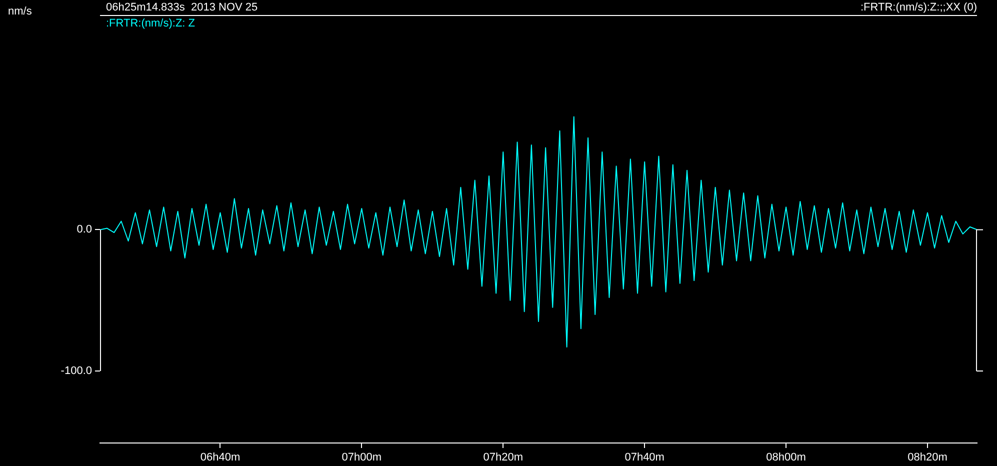 Image resolution: width=997 pixels, height=466 pixels. Describe the element at coordinates (220, 458) in the screenshot. I see `x-tick-label: 06h40m` at that location.